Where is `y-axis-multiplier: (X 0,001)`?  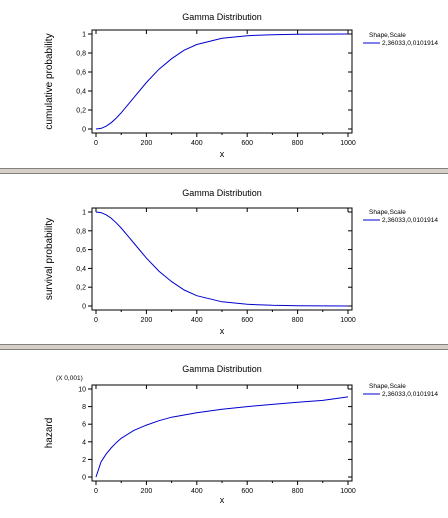 y-axis-multiplier: (X 0,001) is located at coordinates (69, 378).